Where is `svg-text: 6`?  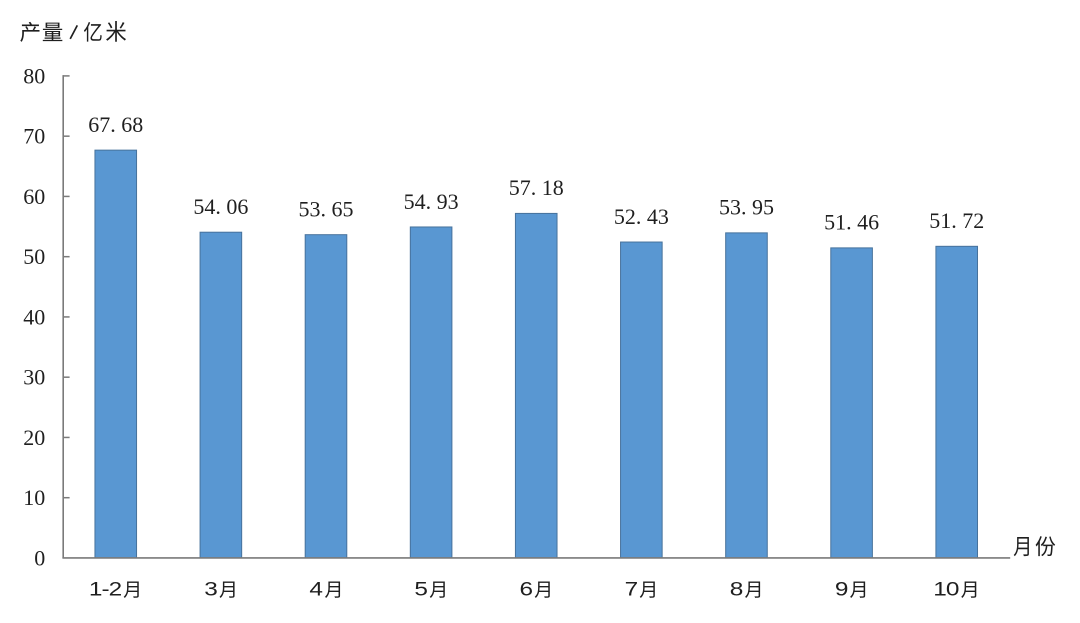
svg-text: 6 is located at coordinates (525, 589).